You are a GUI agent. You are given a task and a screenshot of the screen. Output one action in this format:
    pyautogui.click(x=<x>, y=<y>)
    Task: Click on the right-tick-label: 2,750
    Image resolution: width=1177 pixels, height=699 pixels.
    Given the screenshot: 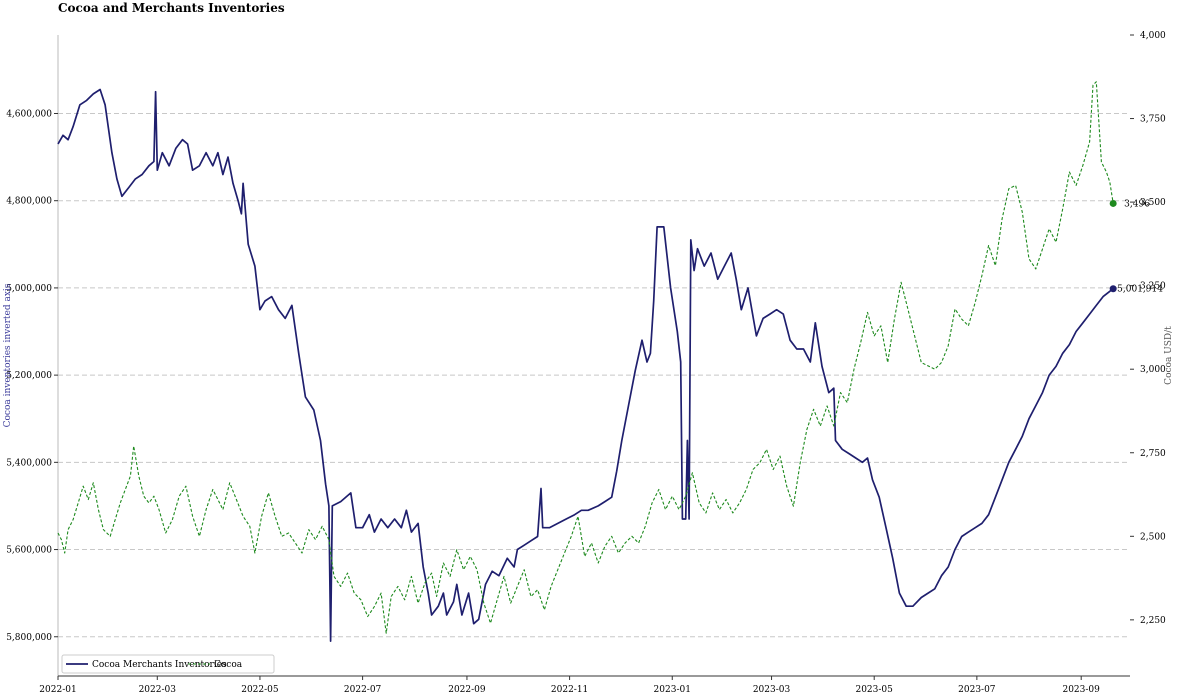 What is the action you would take?
    pyautogui.click(x=1153, y=454)
    